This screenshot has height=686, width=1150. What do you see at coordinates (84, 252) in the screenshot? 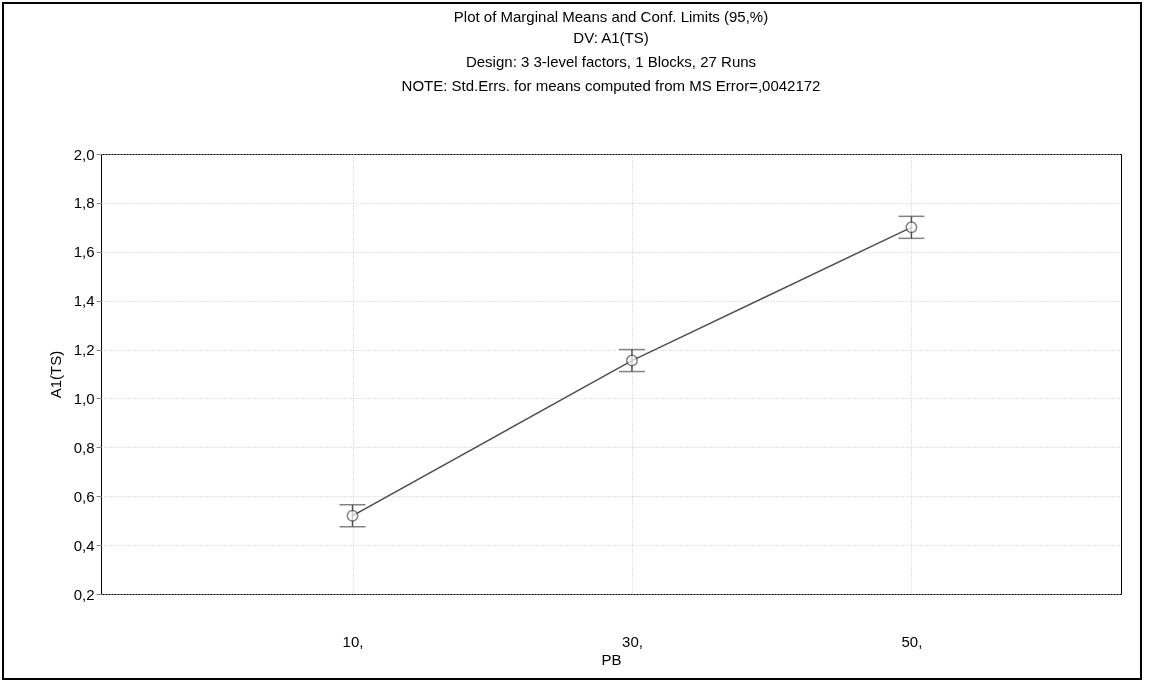
I see `y-tick-label: 1,6` at bounding box center [84, 252].